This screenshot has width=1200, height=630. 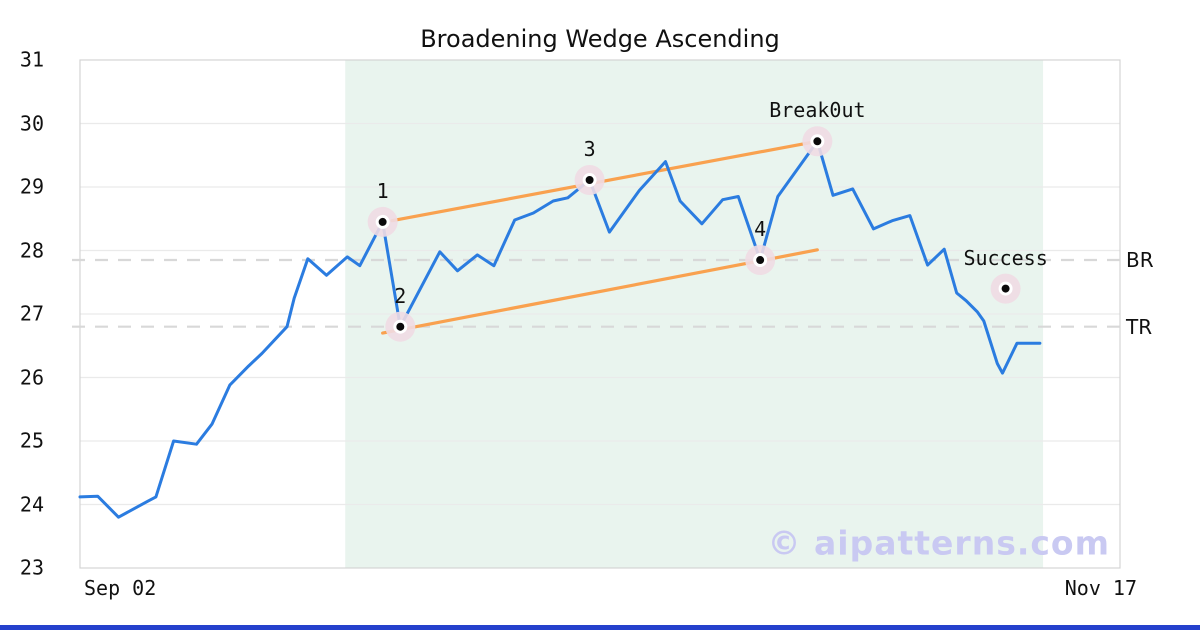 What do you see at coordinates (31, 123) in the screenshot?
I see `y-tick-label: 30` at bounding box center [31, 123].